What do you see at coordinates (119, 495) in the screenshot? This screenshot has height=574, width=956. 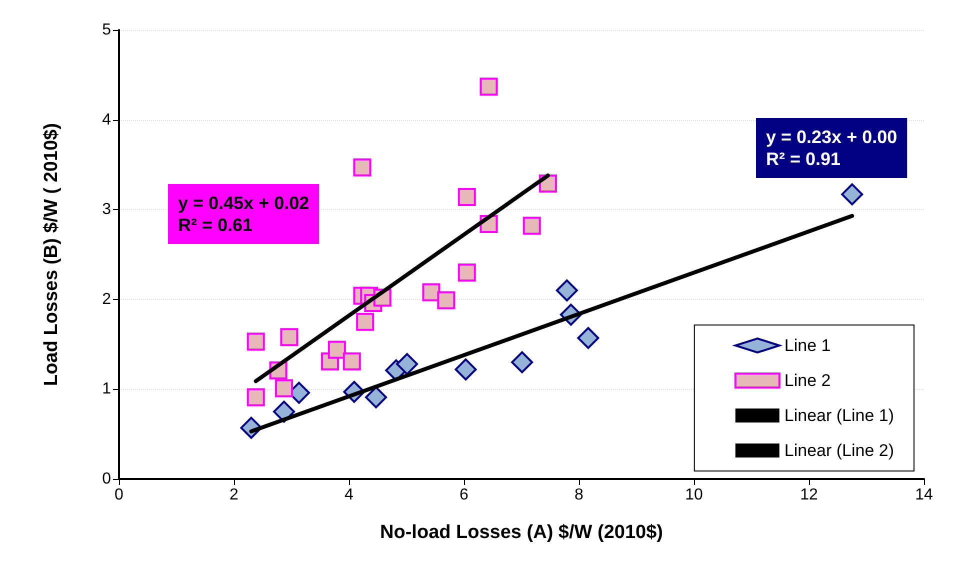 I see `x-tick-label: 0` at bounding box center [119, 495].